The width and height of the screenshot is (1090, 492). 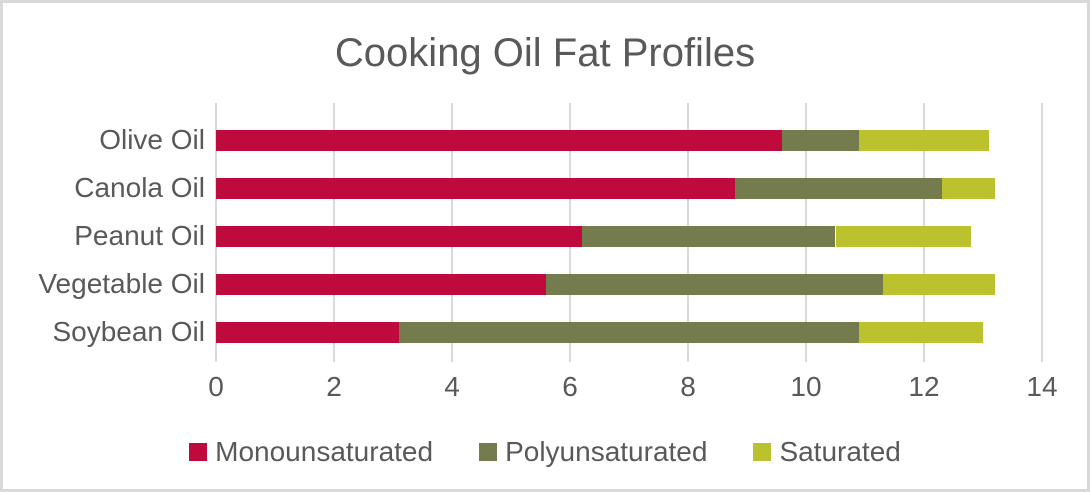 I want to click on y-axis-category-label: Olive Oil, so click(x=152, y=139).